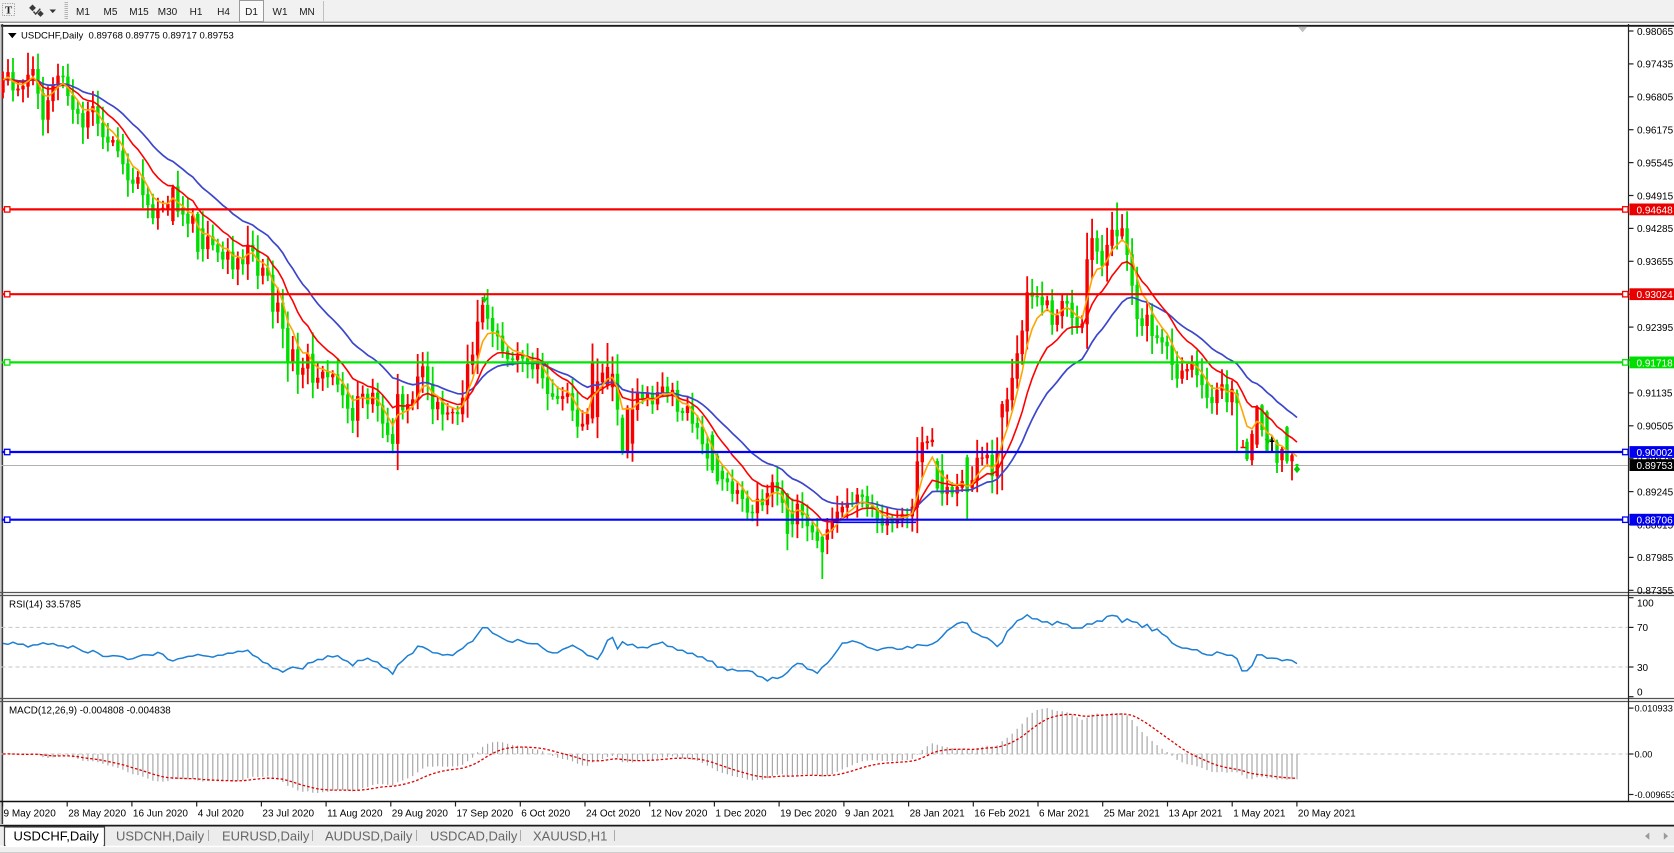 The width and height of the screenshot is (1674, 853). I want to click on svg-text: 30, so click(1643, 668).